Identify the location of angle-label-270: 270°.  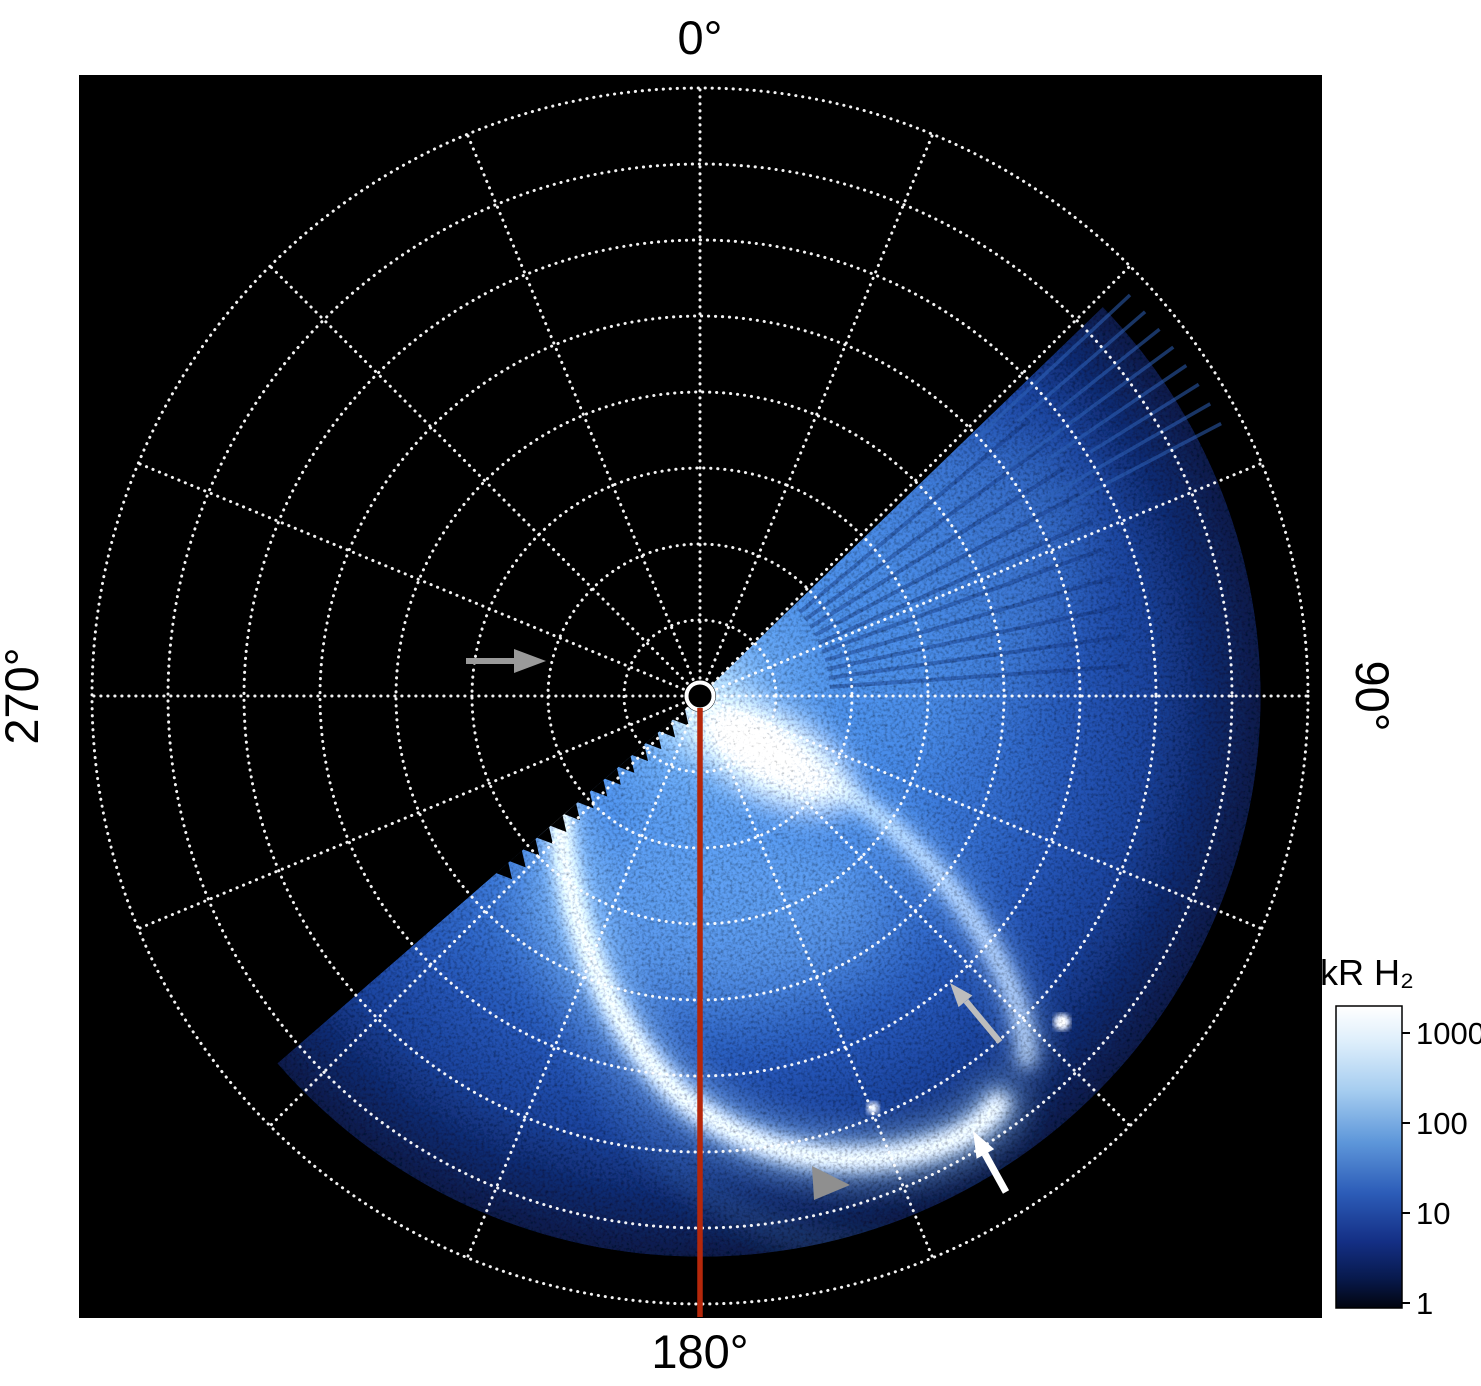
(24, 695).